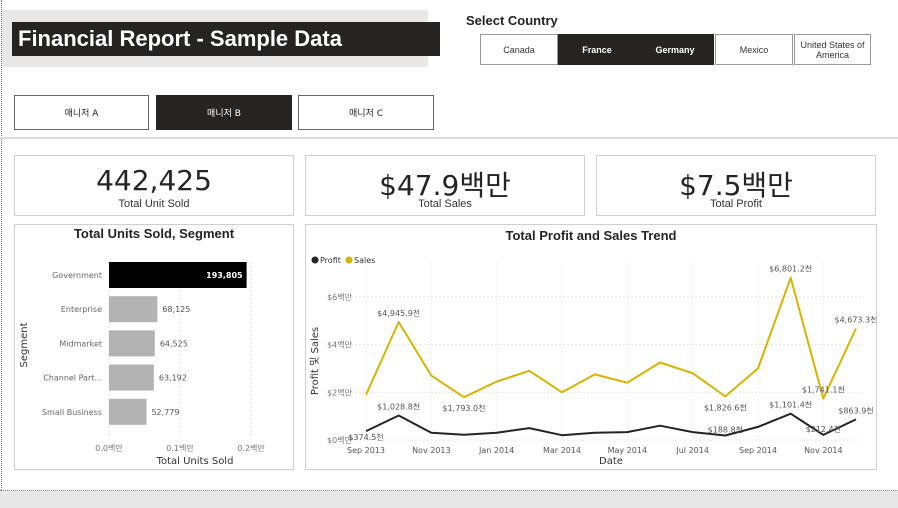 The height and width of the screenshot is (508, 898). What do you see at coordinates (165, 412) in the screenshot?
I see `units-value-label: 52,779` at bounding box center [165, 412].